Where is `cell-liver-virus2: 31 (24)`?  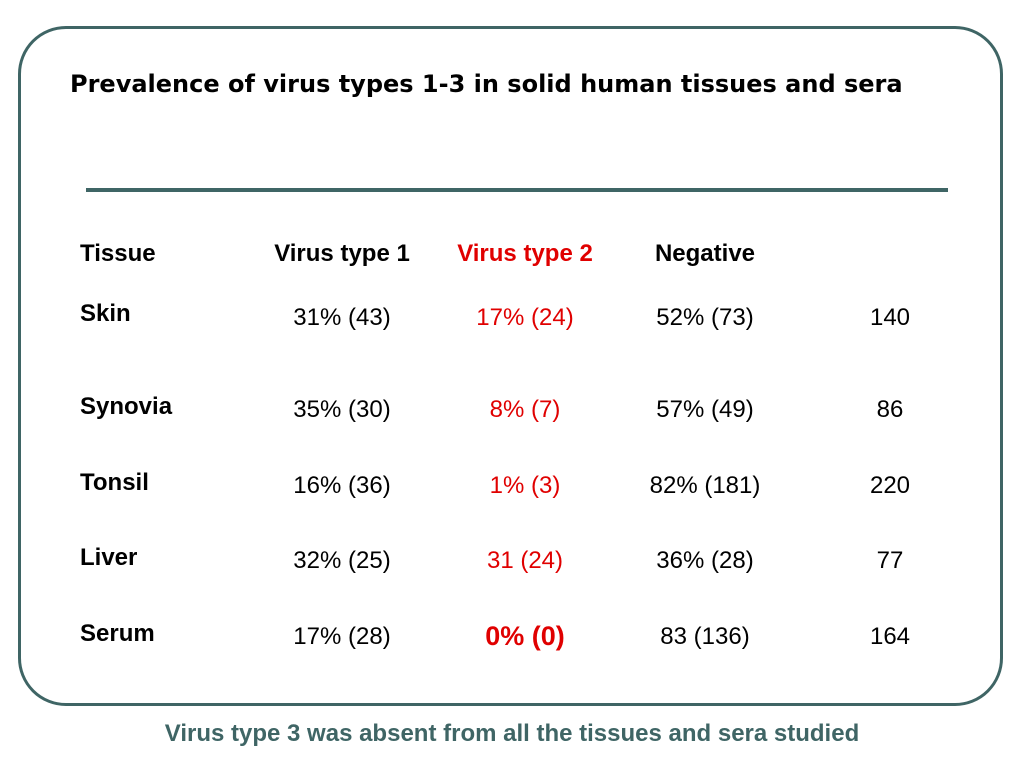
cell-liver-virus2: 31 (24) is located at coordinates (525, 560).